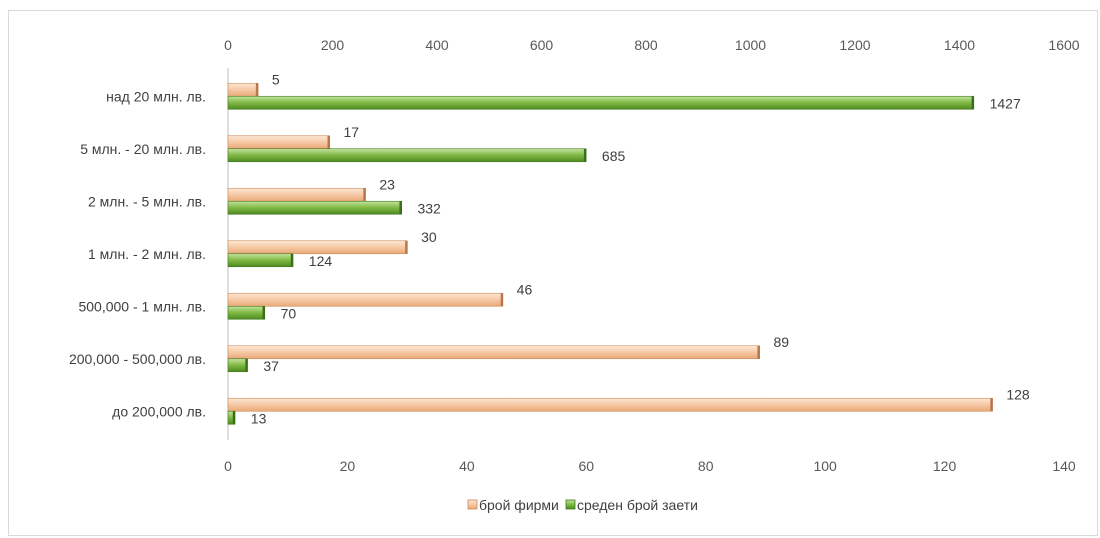 The width and height of the screenshot is (1100, 538). I want to click on legend-swatch-employees, so click(570, 504).